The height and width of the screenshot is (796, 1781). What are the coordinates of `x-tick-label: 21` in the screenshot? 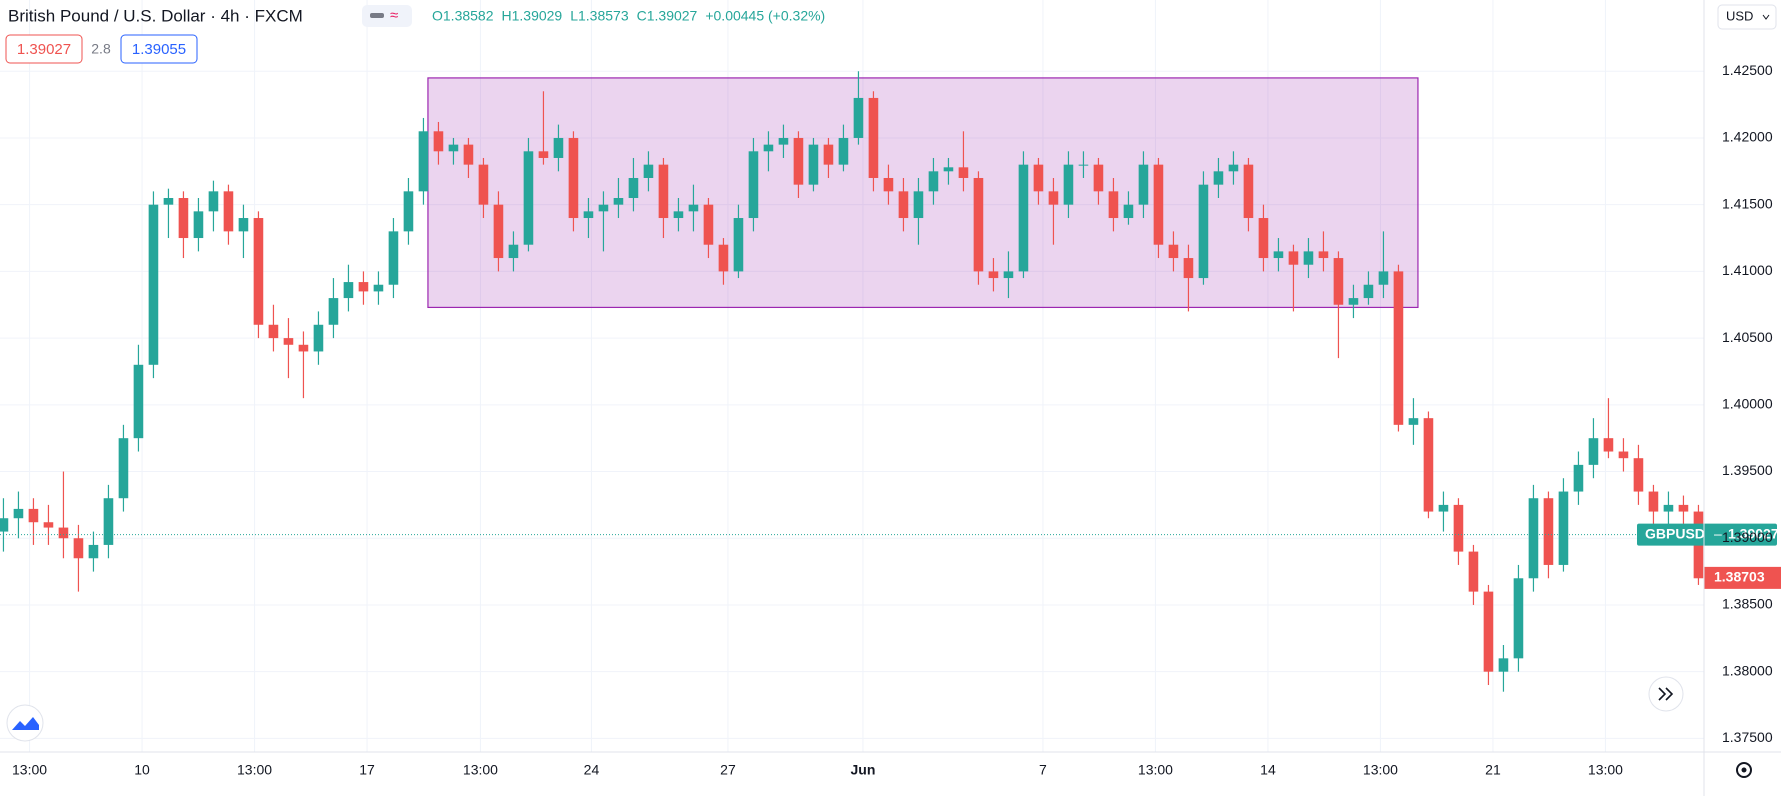 It's located at (1493, 770).